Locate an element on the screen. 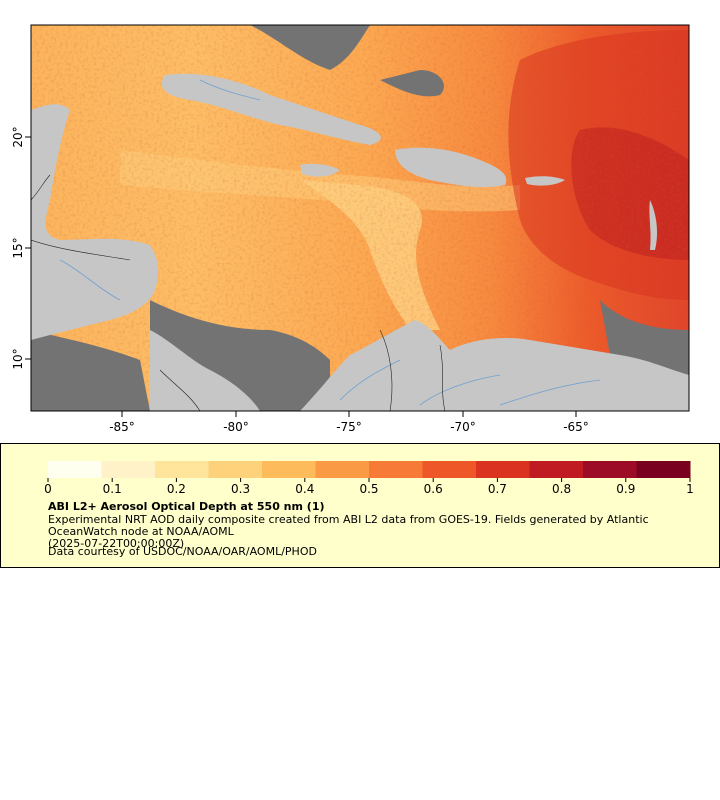 This screenshot has height=800, width=720. land-south-america is located at coordinates (494, 365).